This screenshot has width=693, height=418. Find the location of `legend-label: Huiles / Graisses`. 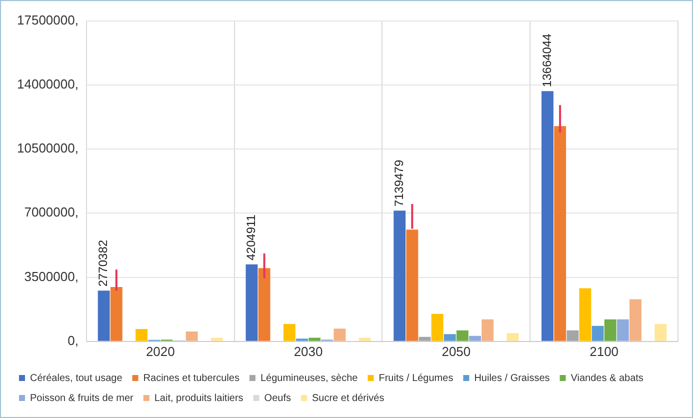

legend-label: Huiles / Graisses is located at coordinates (512, 378).